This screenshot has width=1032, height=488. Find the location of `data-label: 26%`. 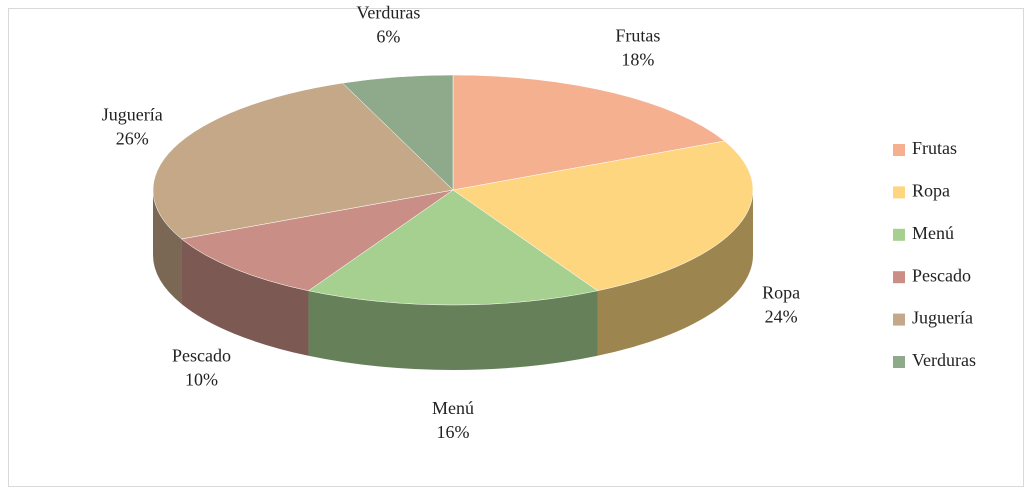

data-label: 26% is located at coordinates (132, 139).